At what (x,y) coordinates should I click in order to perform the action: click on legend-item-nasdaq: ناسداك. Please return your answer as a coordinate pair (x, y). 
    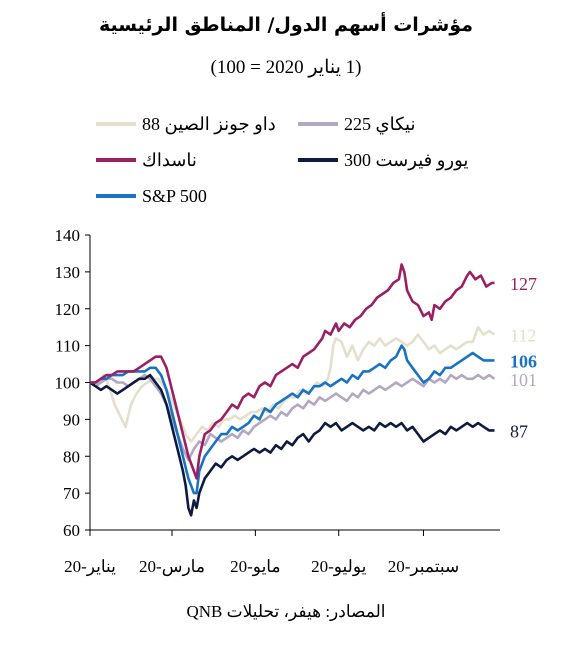
    Looking at the image, I should click on (146, 160).